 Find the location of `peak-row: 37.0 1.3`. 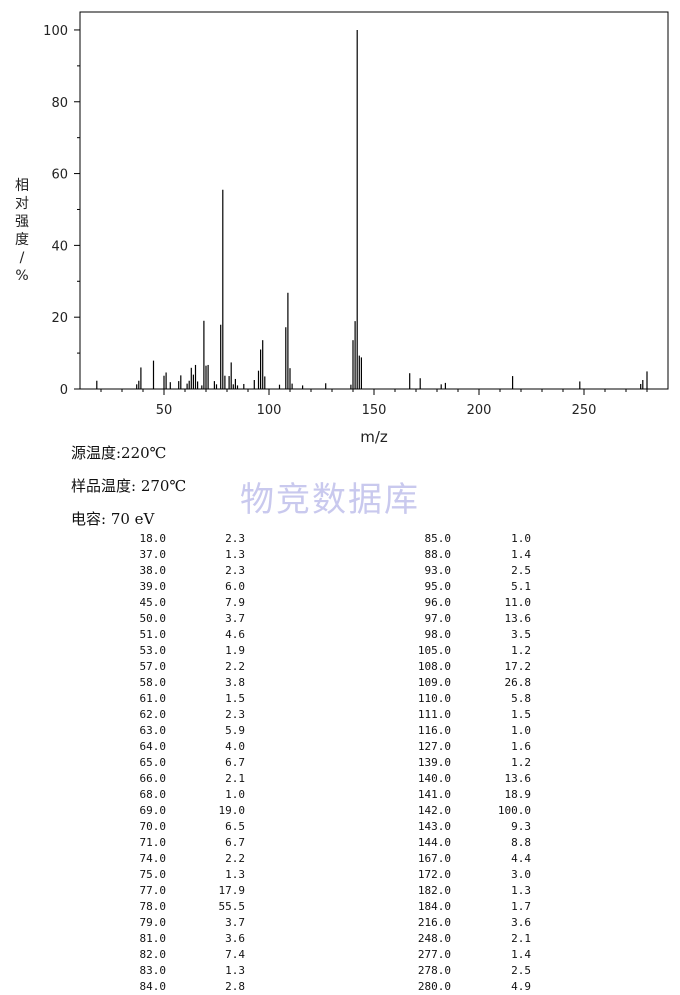

peak-row: 37.0 1.3 is located at coordinates (150, 555).